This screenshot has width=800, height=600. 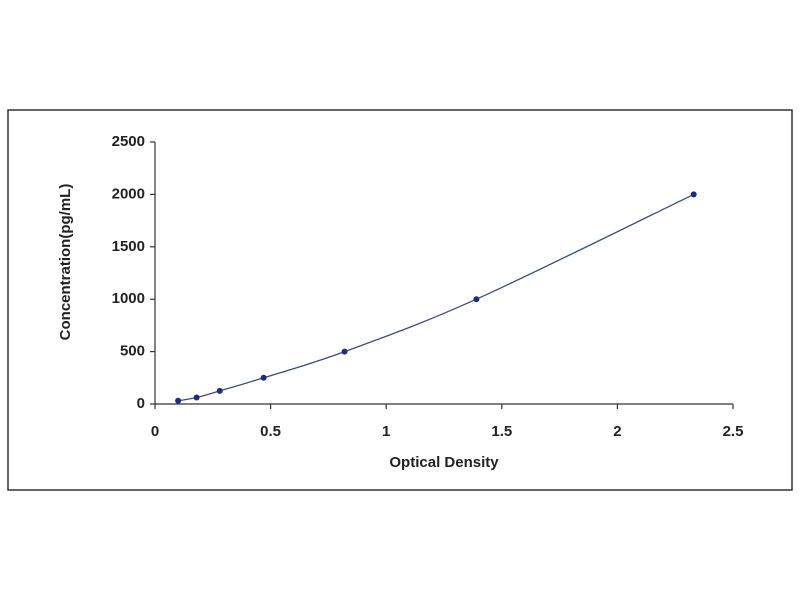 What do you see at coordinates (141, 403) in the screenshot?
I see `y-tick-label: 0` at bounding box center [141, 403].